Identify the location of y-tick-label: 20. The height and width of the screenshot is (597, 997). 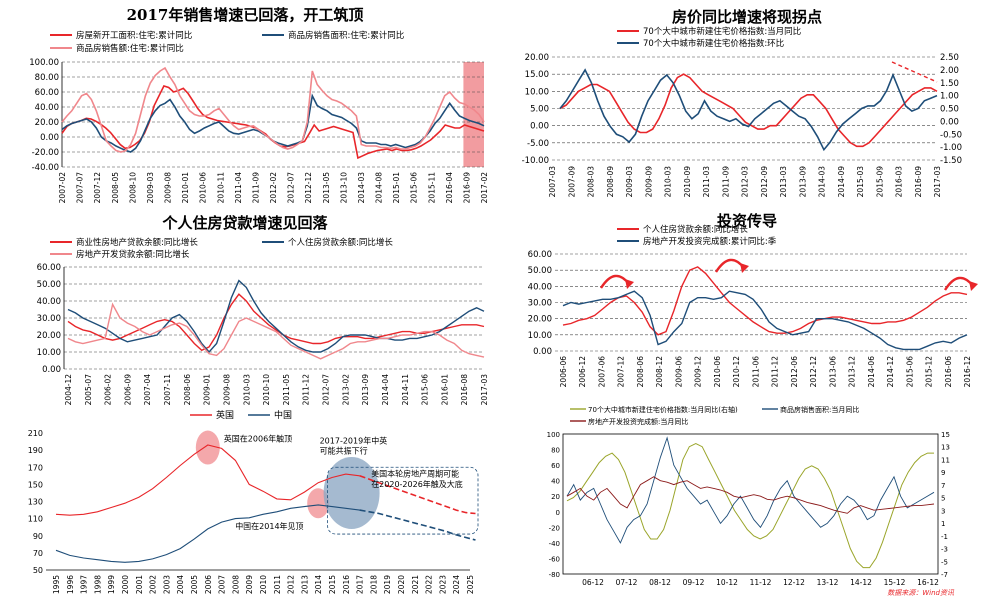
(555, 497).